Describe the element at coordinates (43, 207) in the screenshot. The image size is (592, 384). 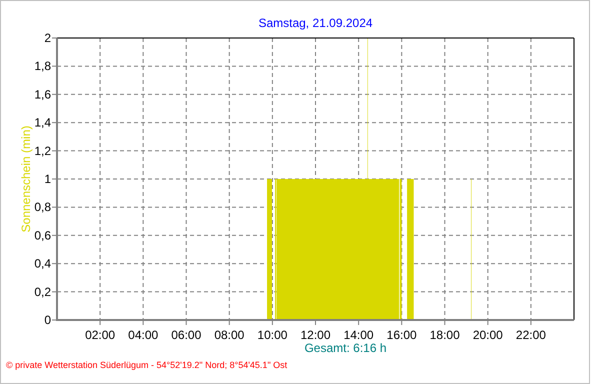
I see `y-tick-label: 0,8` at that location.